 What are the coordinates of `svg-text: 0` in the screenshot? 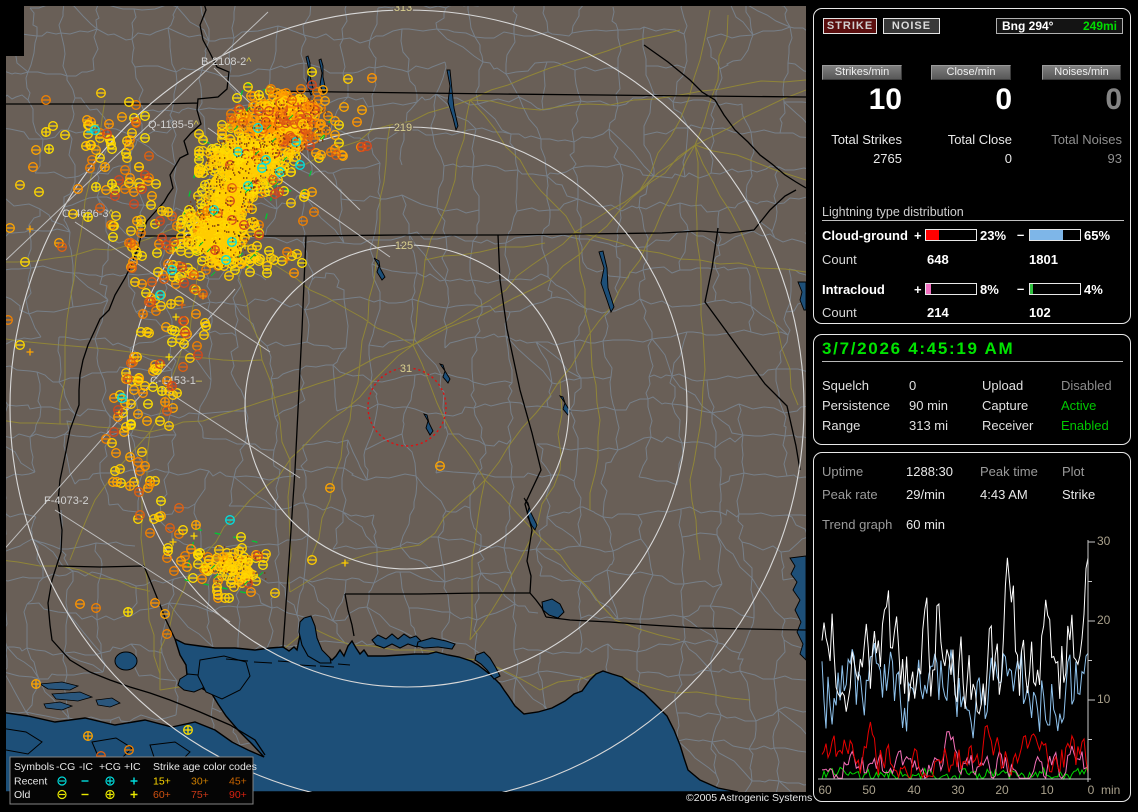 It's located at (1091, 790).